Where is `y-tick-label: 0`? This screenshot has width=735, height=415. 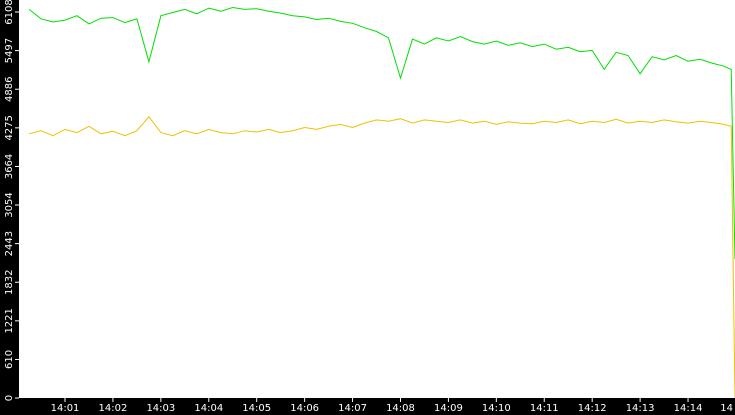
y-tick-label: 0 is located at coordinates (9, 398).